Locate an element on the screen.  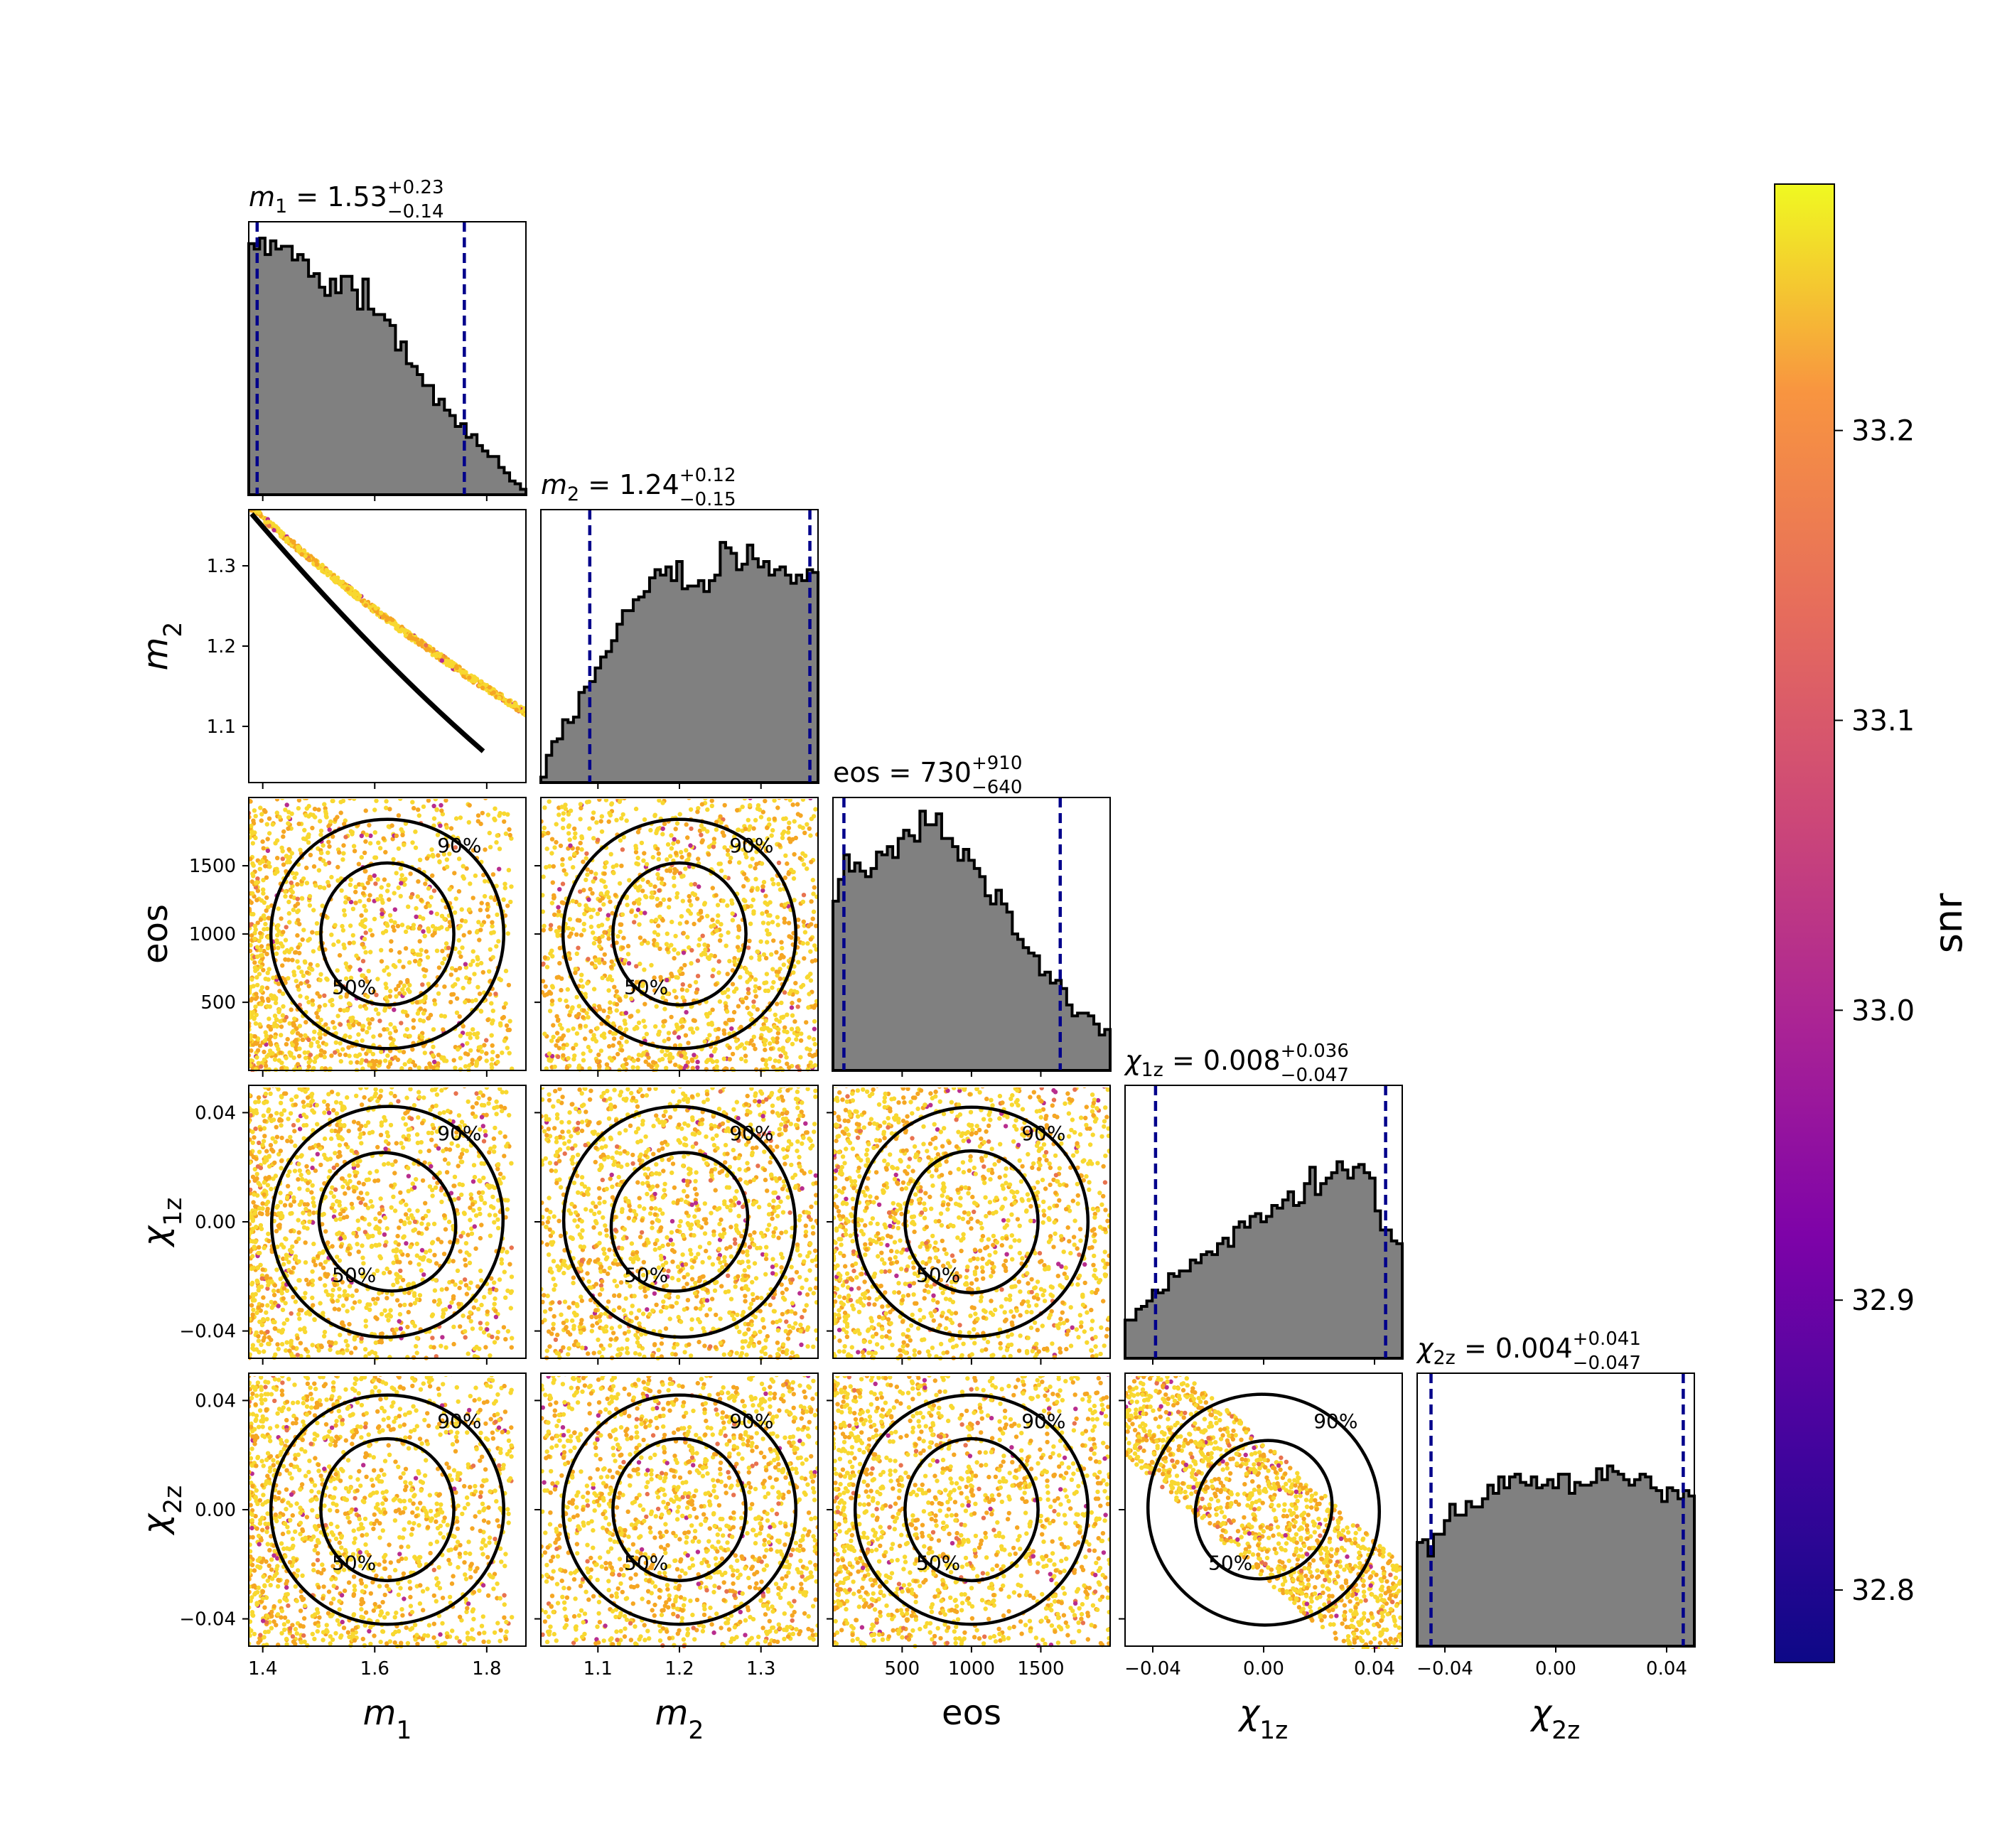
histogram-bars-m1 is located at coordinates (387, 367).